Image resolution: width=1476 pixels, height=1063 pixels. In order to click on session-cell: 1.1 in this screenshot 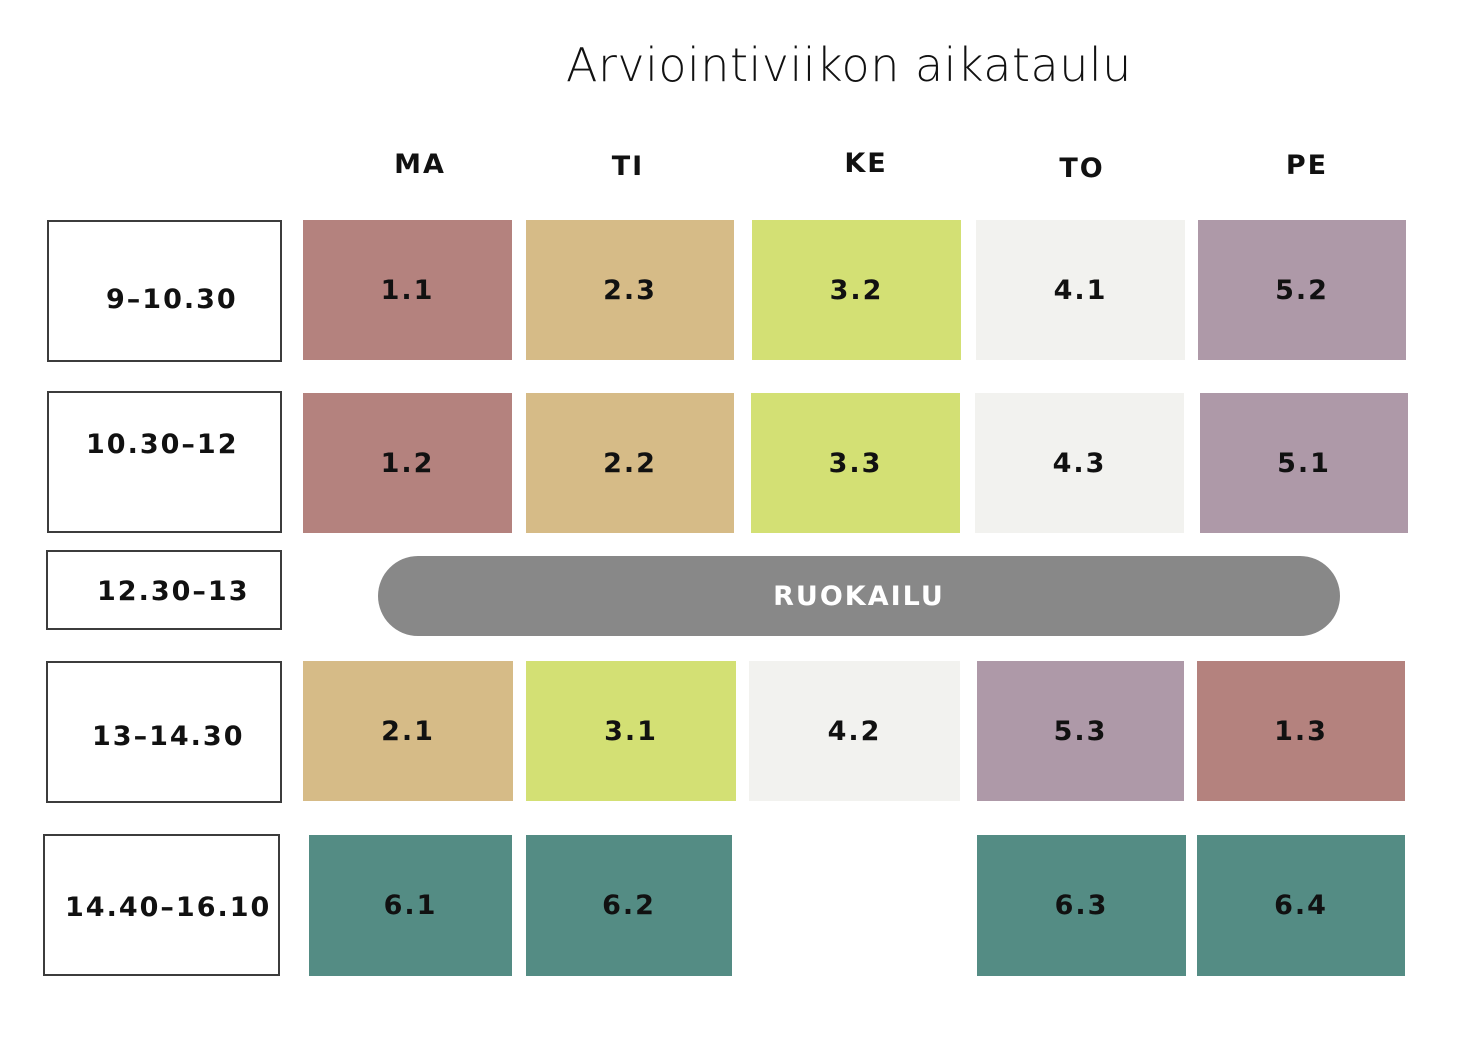, I will do `click(407, 290)`.